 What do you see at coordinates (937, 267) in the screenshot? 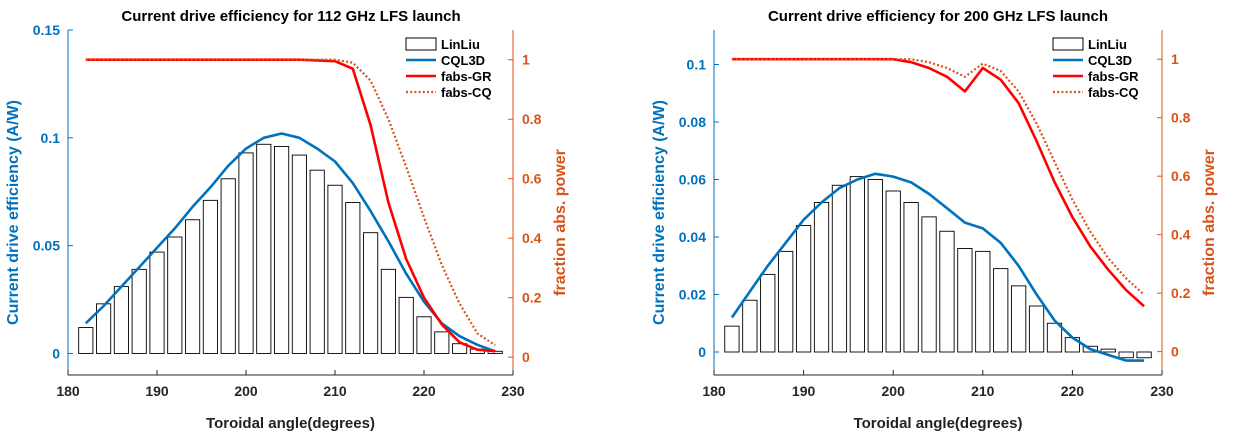
I see `series-line-cql3d` at bounding box center [937, 267].